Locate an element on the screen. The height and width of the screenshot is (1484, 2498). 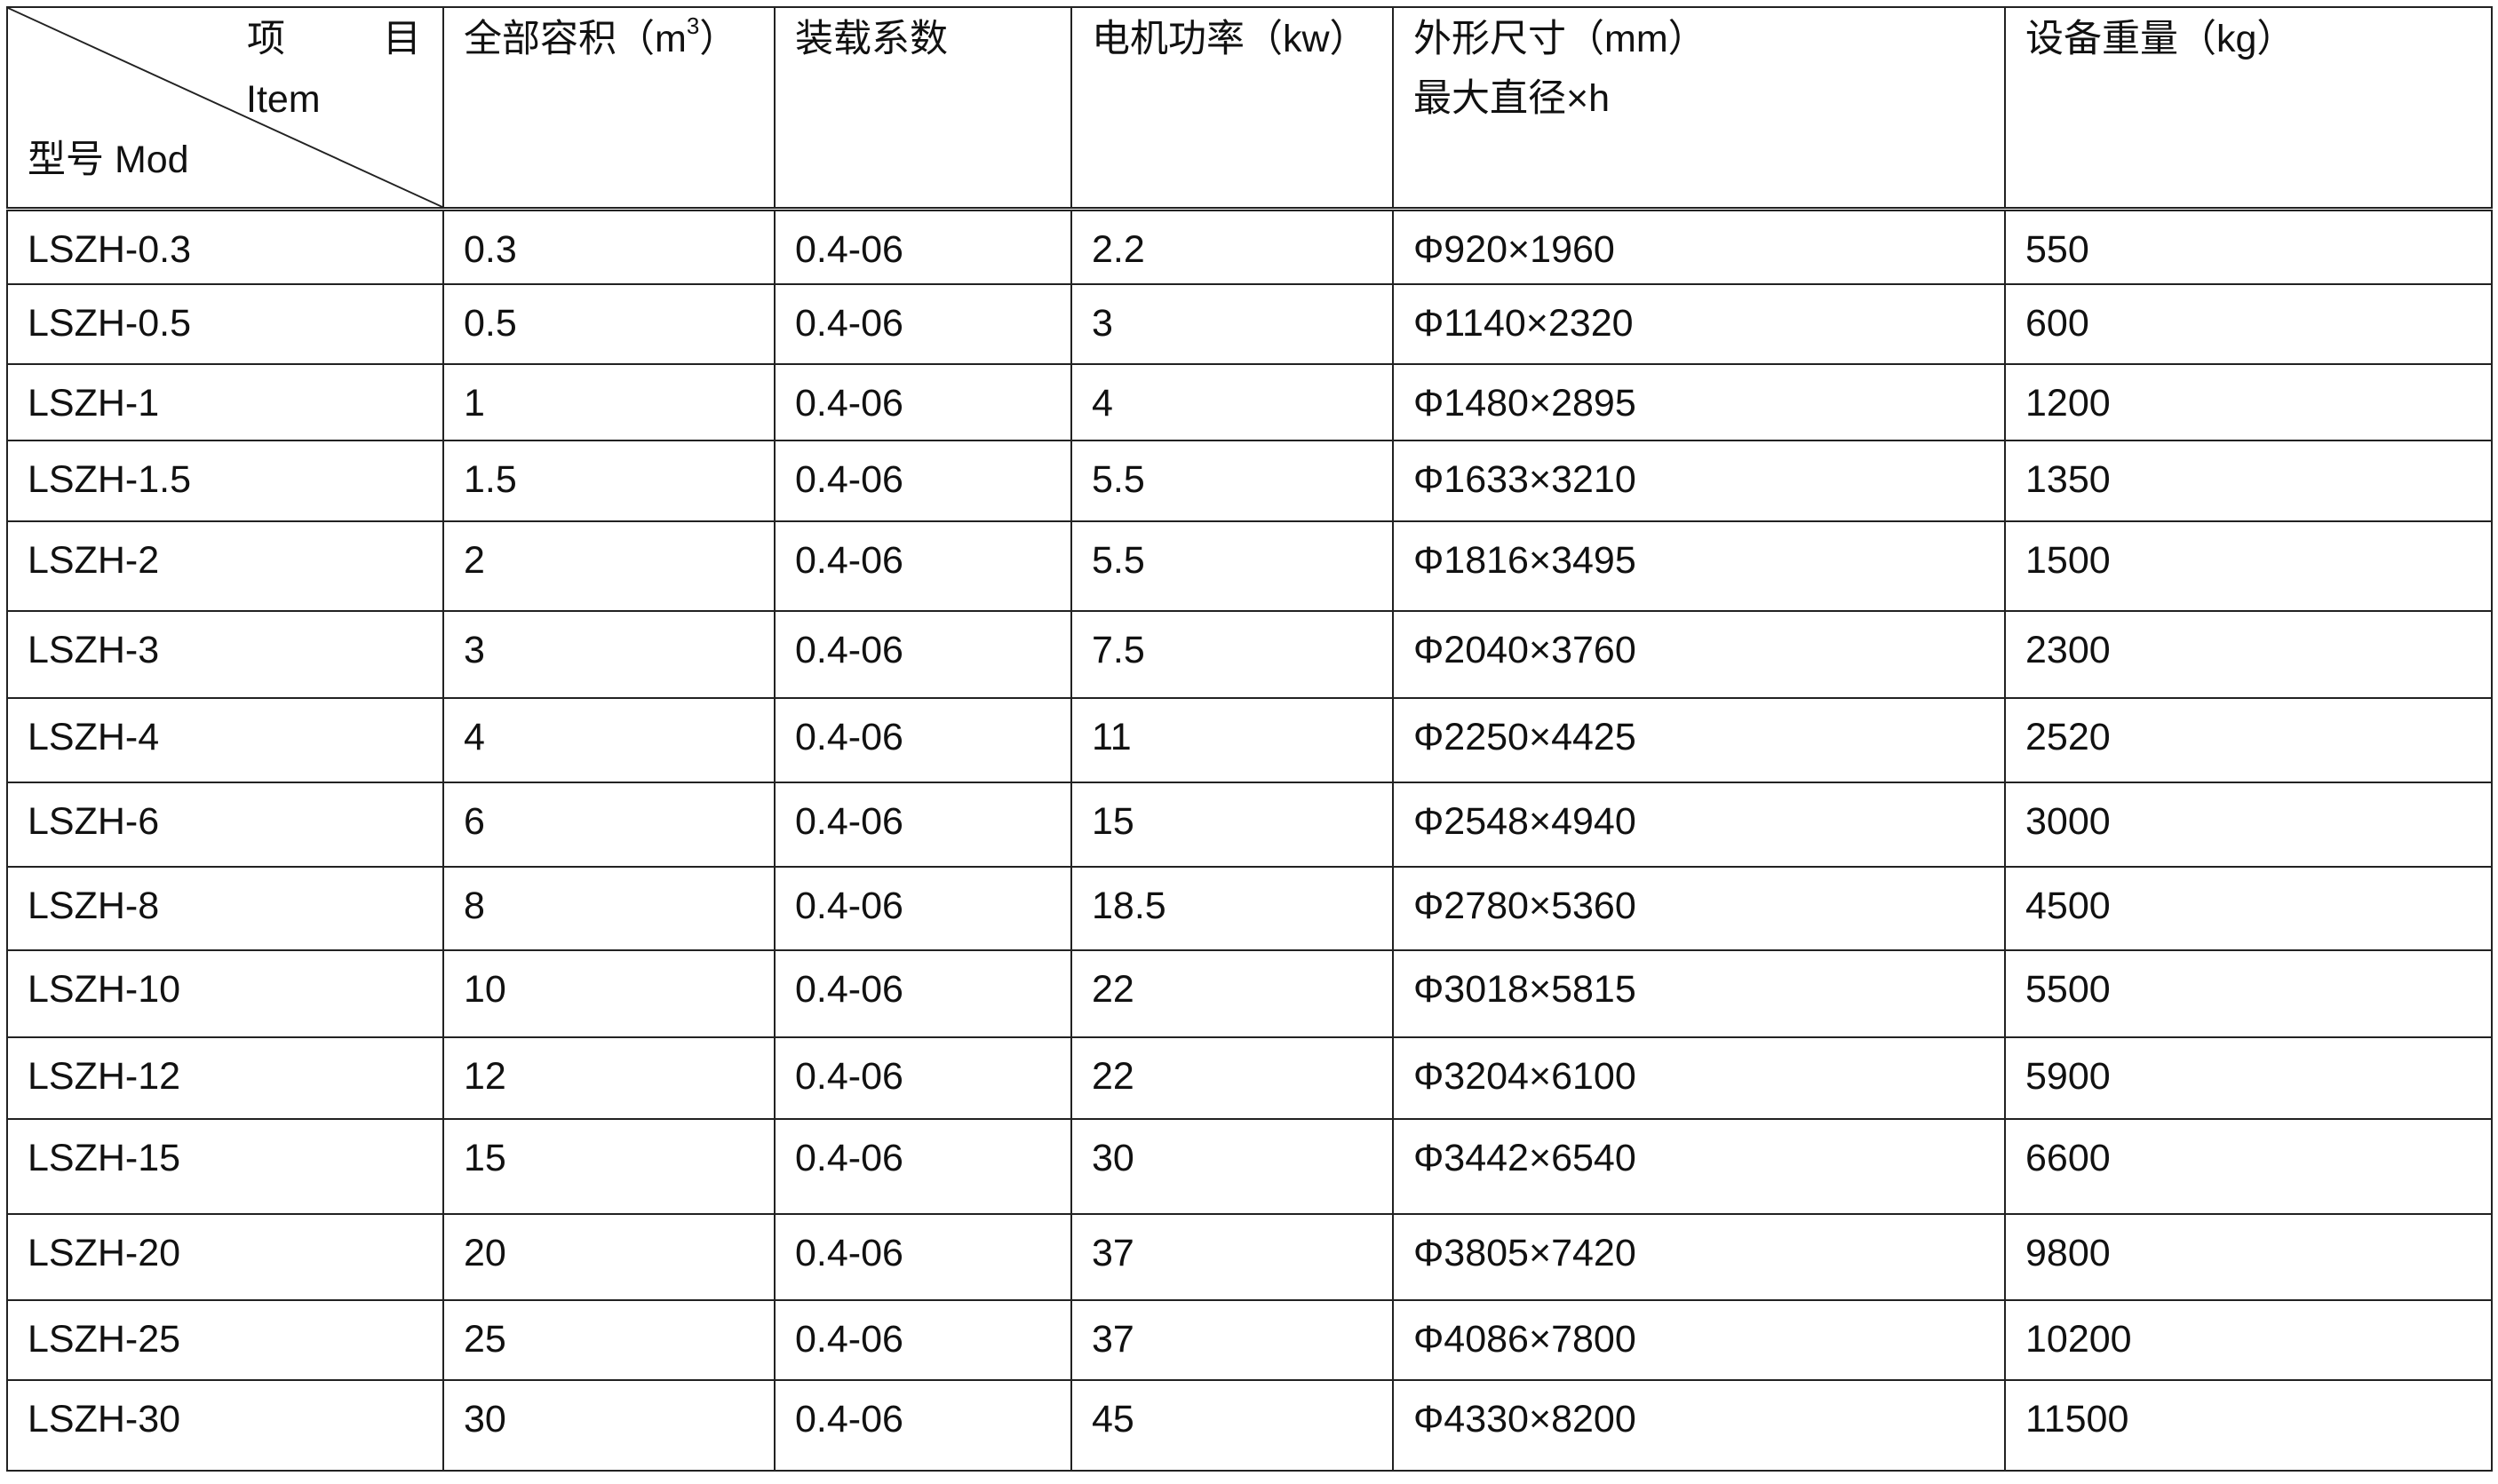
table-row: LSZH-20 20 0.4-06 37 Φ3805×7420 9800 is located at coordinates (1249, 1257).